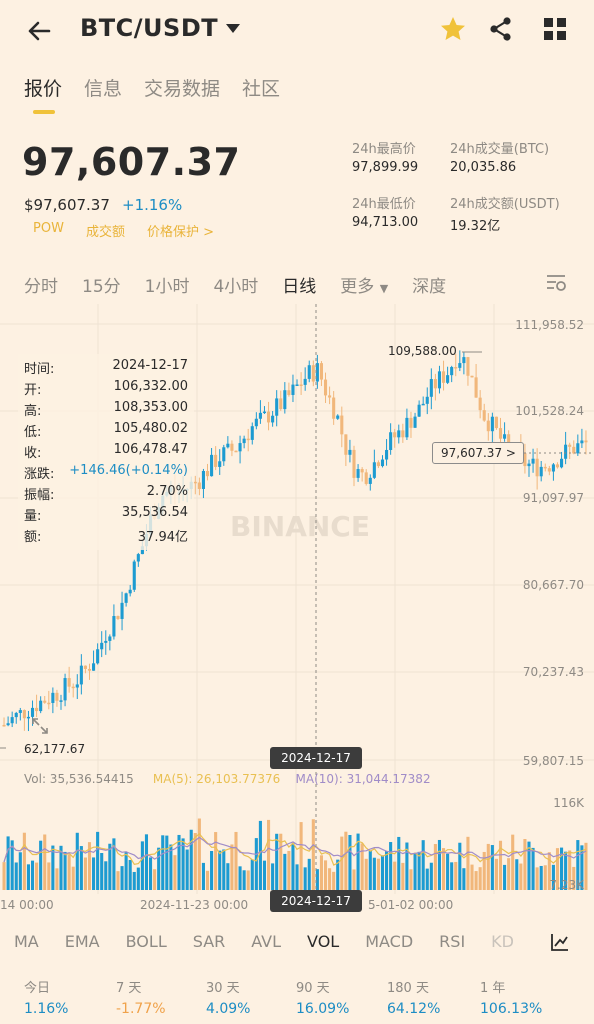 The image size is (594, 1024). What do you see at coordinates (40, 726) in the screenshot?
I see `fullscreen-button` at bounding box center [40, 726].